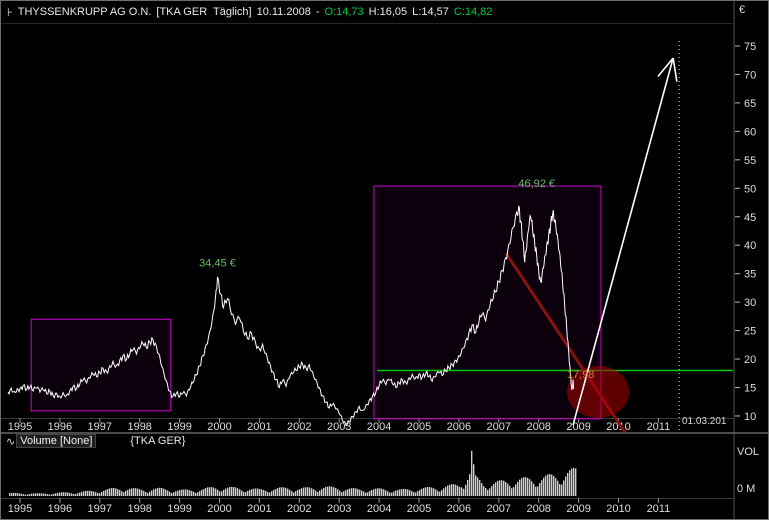 Image resolution: width=769 pixels, height=520 pixels. Describe the element at coordinates (536, 184) in the screenshot. I see `annotation-label: 46,92 €` at that location.